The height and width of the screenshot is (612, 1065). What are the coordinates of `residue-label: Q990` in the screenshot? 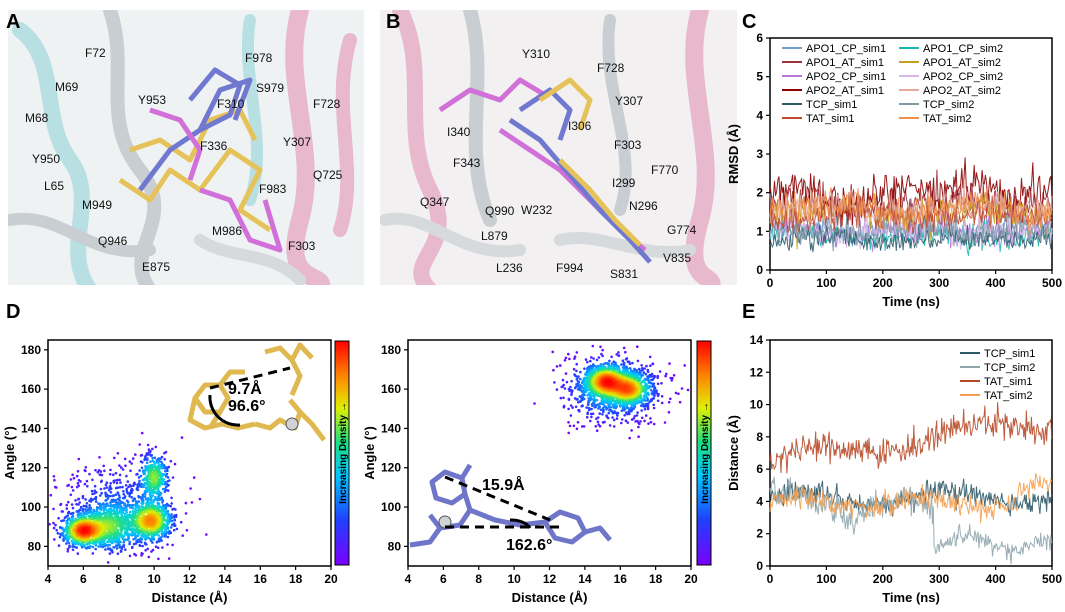 It's located at (500, 211).